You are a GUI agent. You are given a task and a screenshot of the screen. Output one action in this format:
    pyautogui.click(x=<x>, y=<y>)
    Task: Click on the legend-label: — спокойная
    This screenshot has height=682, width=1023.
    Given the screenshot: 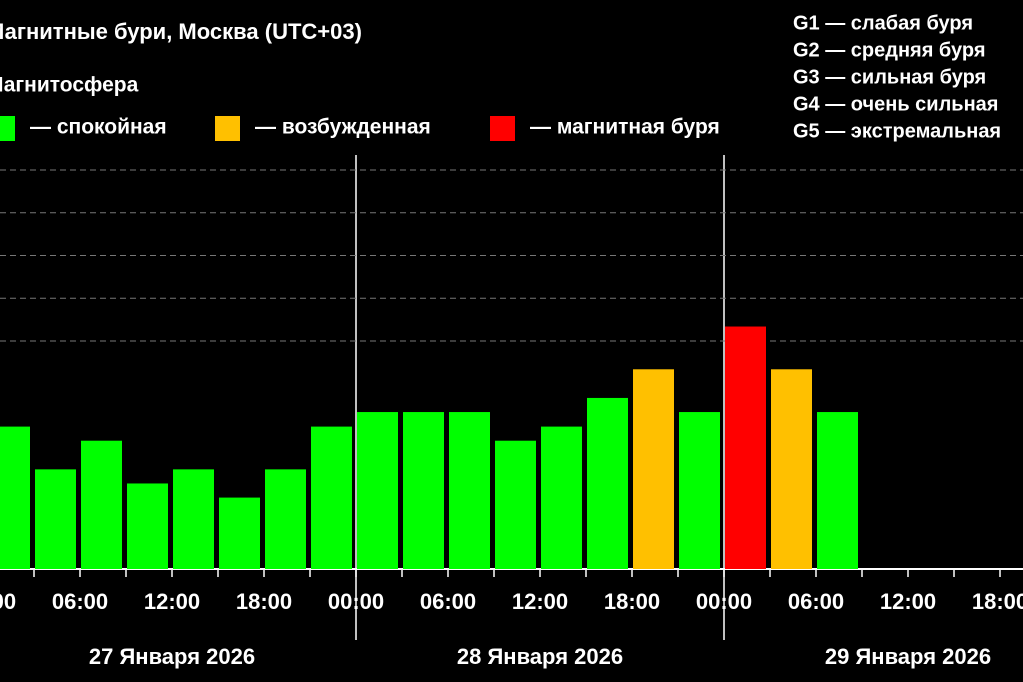 What is the action you would take?
    pyautogui.click(x=98, y=127)
    